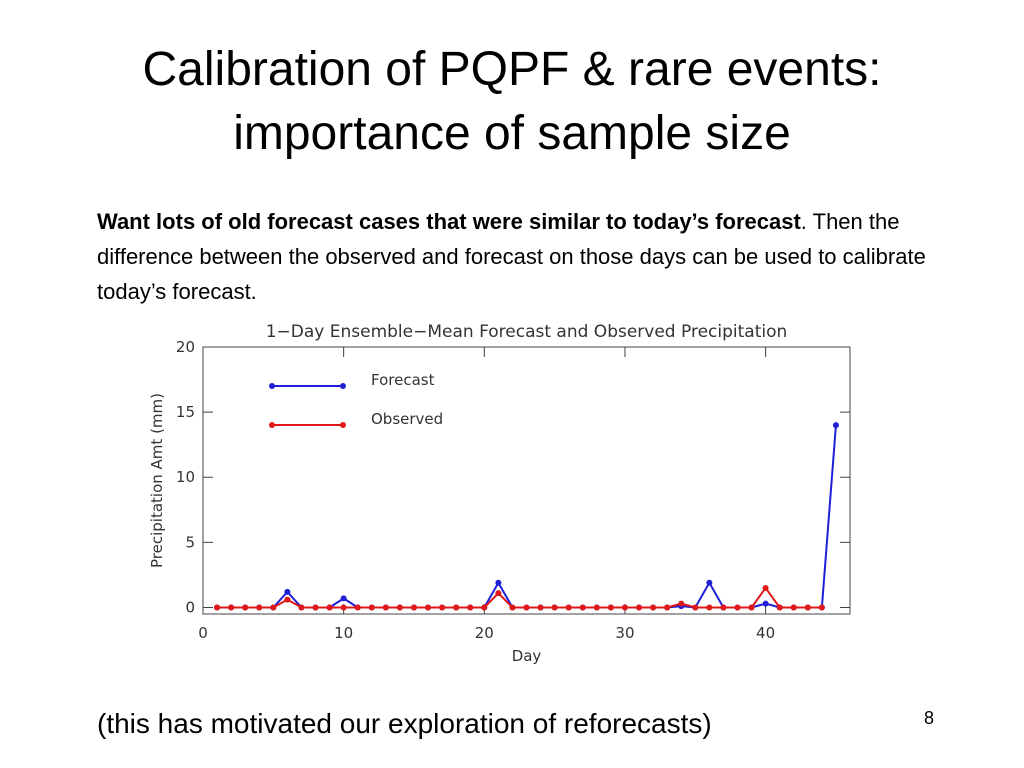 The height and width of the screenshot is (768, 1024). Describe the element at coordinates (512, 69) in the screenshot. I see `title-line: Calibration of PQPF & rare events:` at that location.